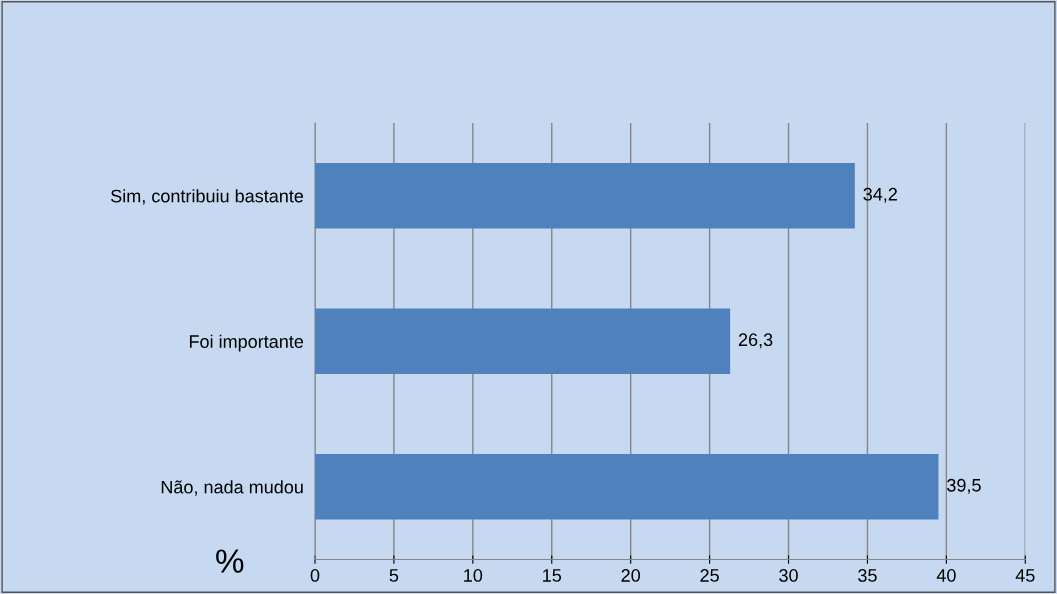  What do you see at coordinates (246, 343) in the screenshot?
I see `y-tick-label: Foi importante` at bounding box center [246, 343].